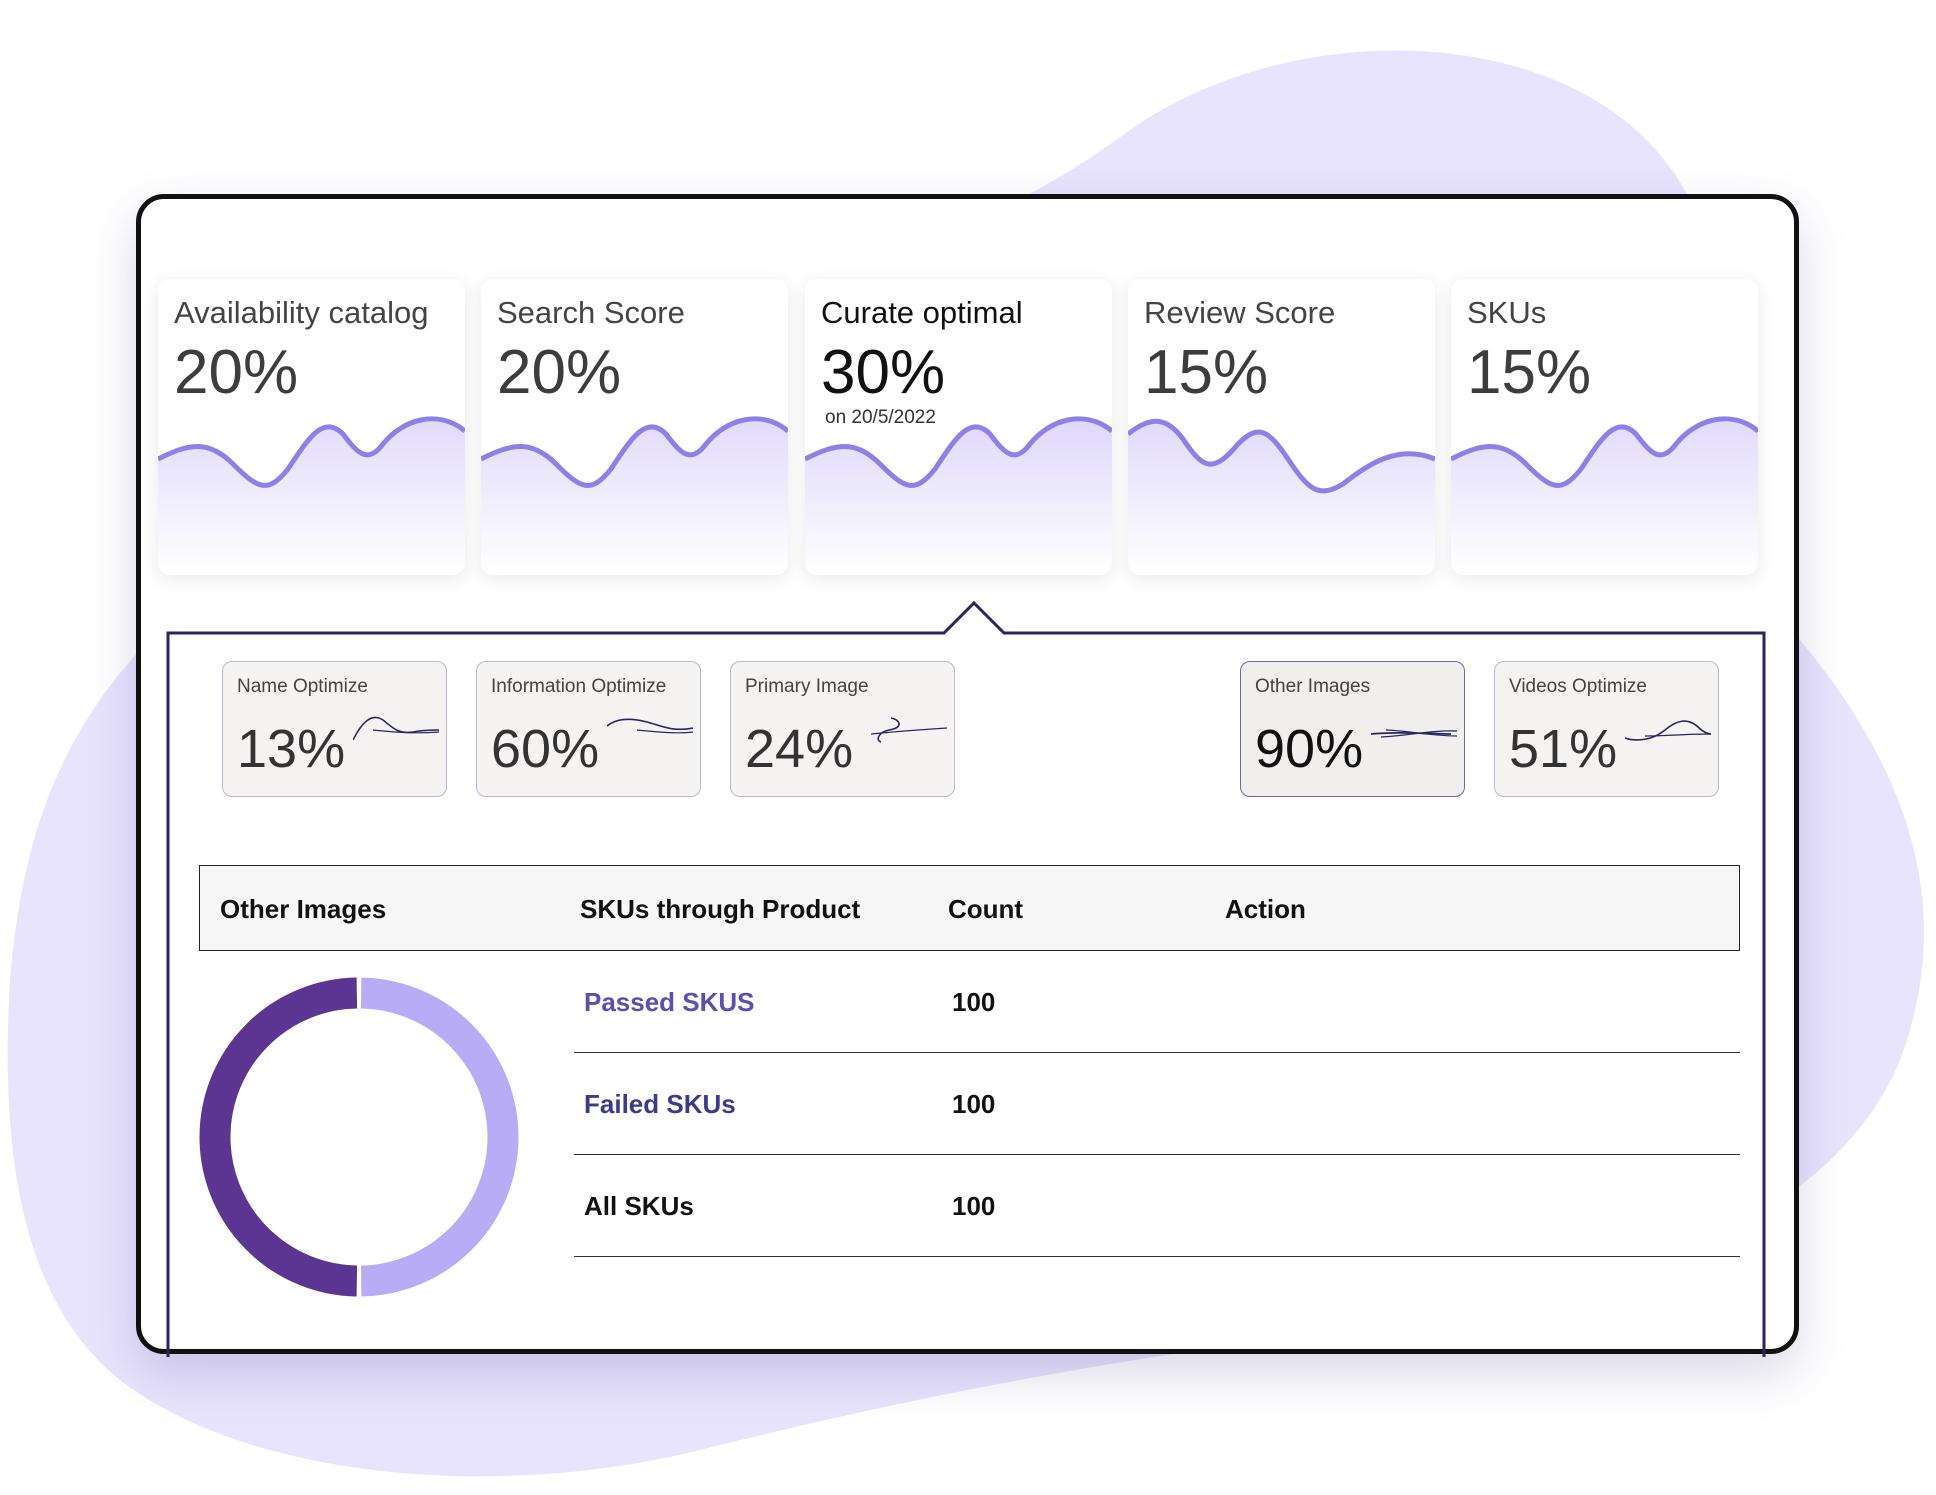 This screenshot has height=1495, width=1936. I want to click on metric-date: on 20/5/2022, so click(880, 417).